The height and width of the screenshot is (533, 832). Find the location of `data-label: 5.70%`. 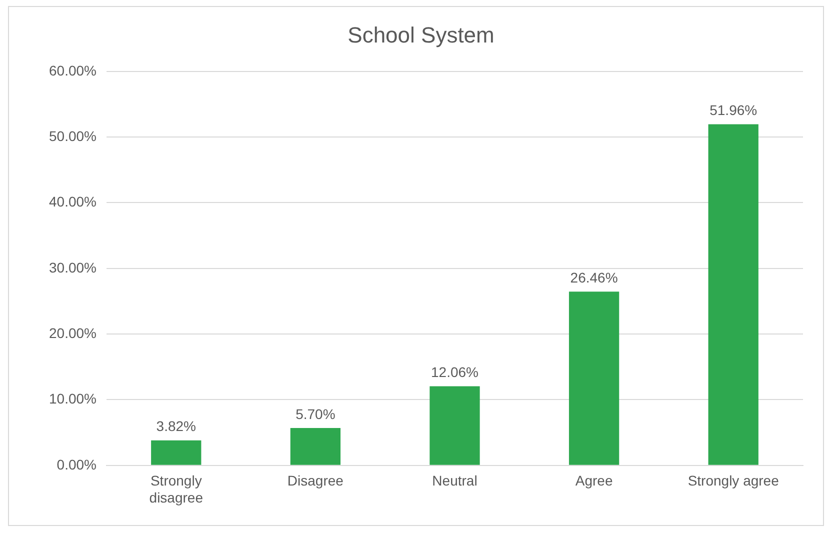

data-label: 5.70% is located at coordinates (316, 414).